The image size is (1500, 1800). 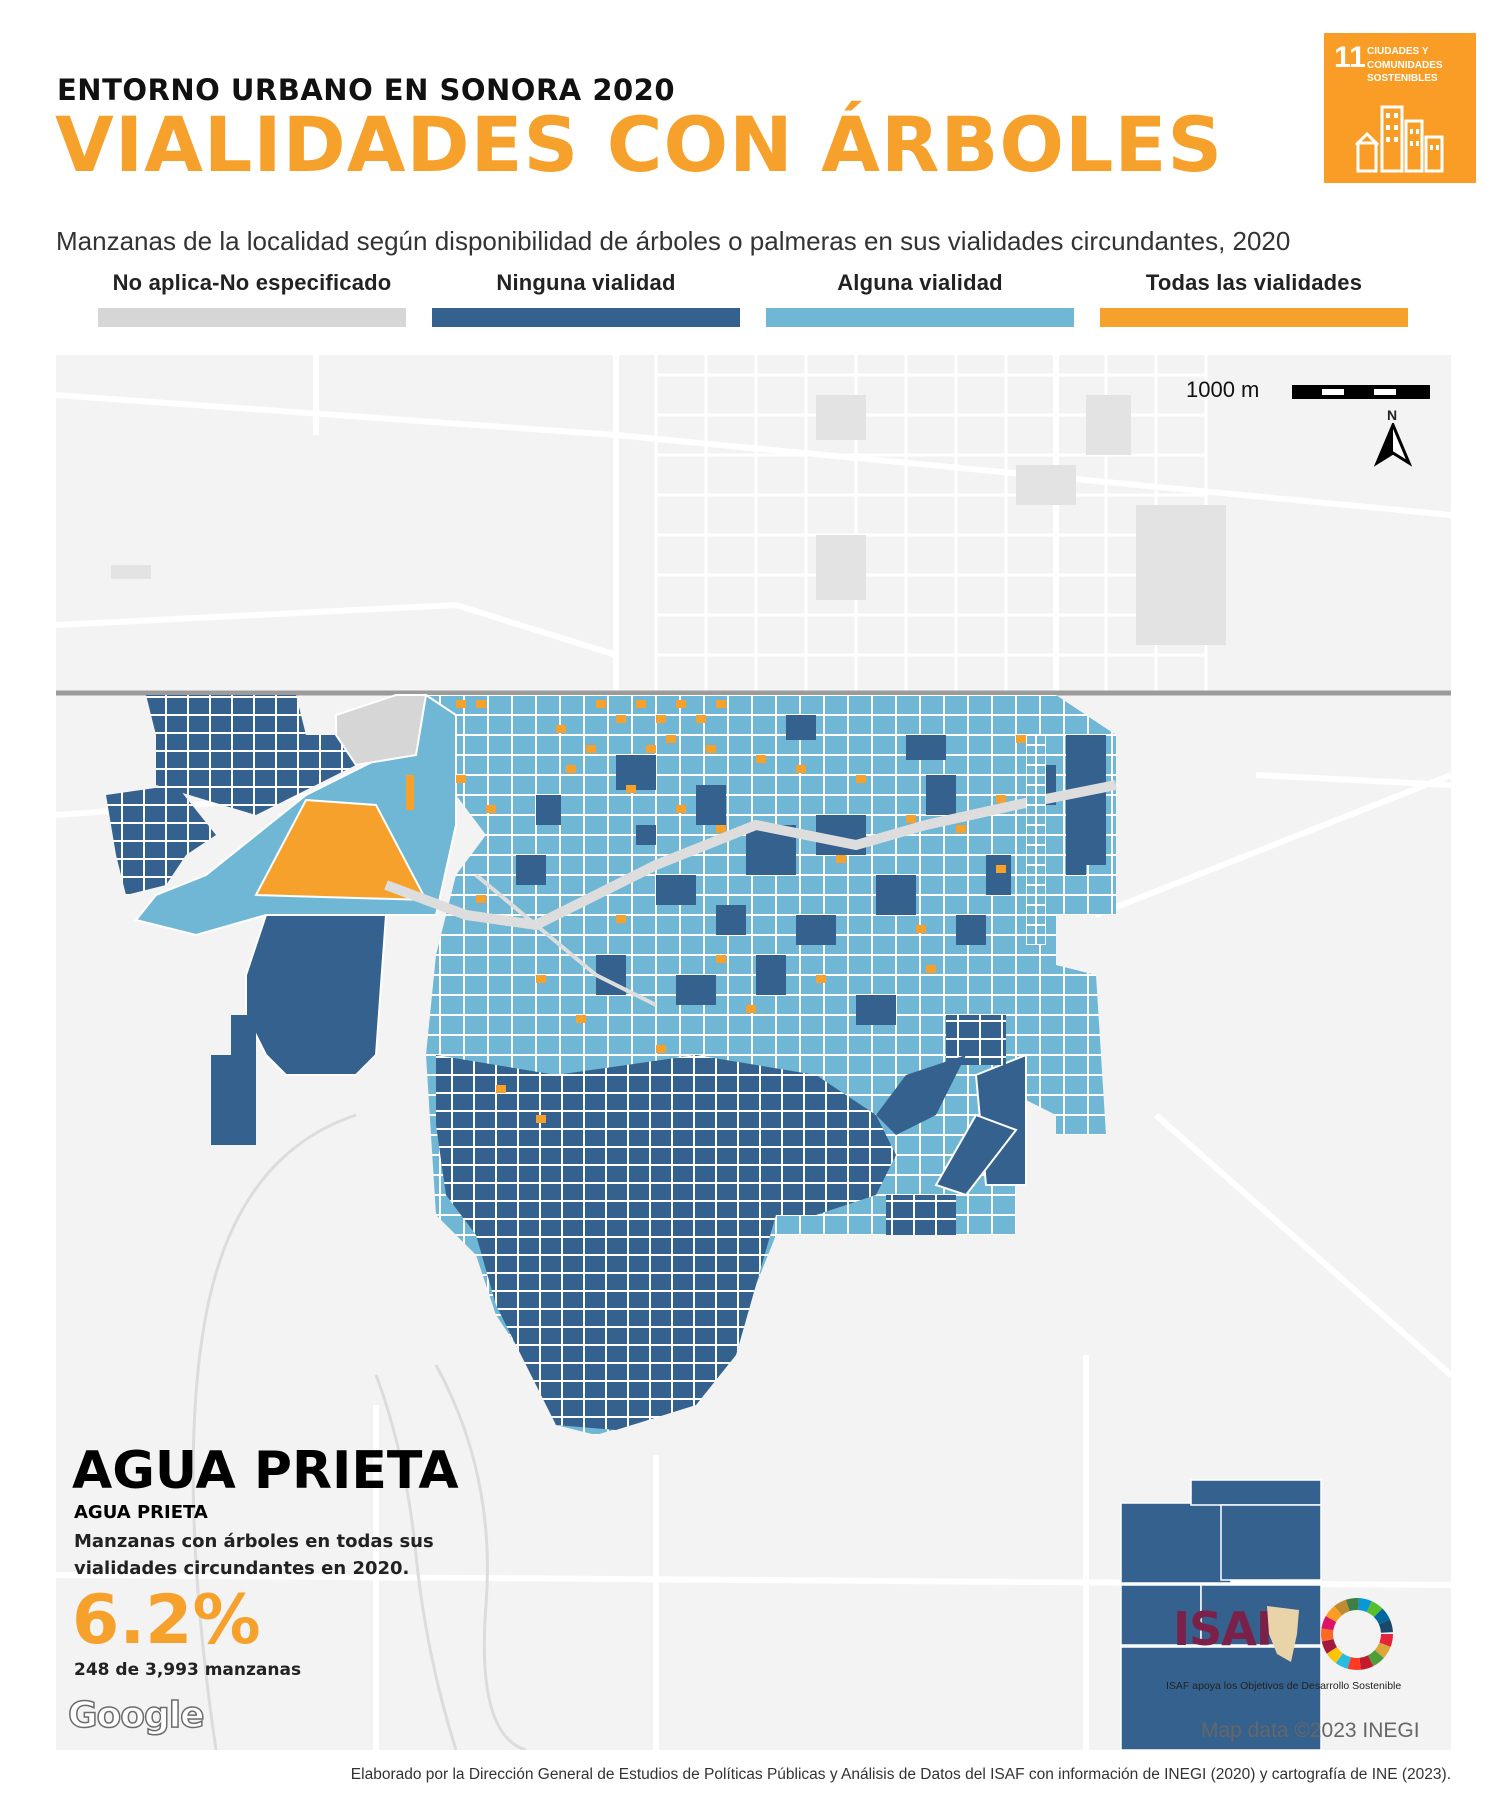 What do you see at coordinates (166, 1620) in the screenshot?
I see `indicator-percent: 6.2%` at bounding box center [166, 1620].